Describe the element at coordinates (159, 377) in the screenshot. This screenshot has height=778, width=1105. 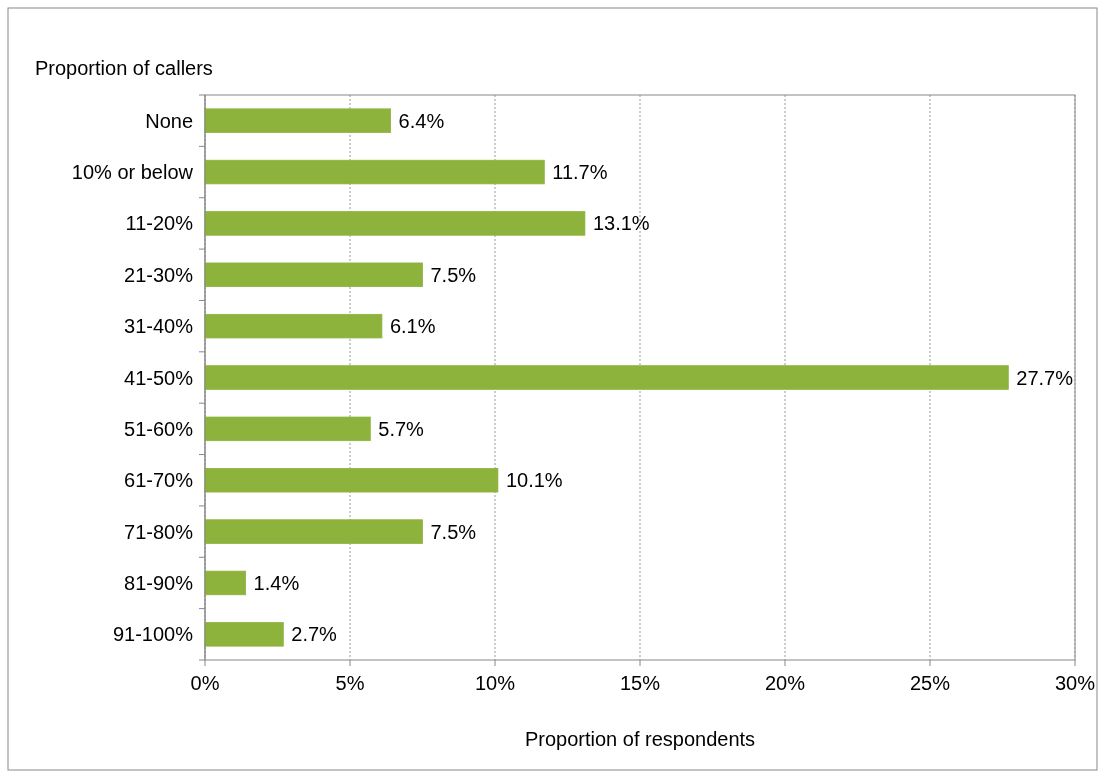
I see `y-tick-label: 41-50%` at that location.